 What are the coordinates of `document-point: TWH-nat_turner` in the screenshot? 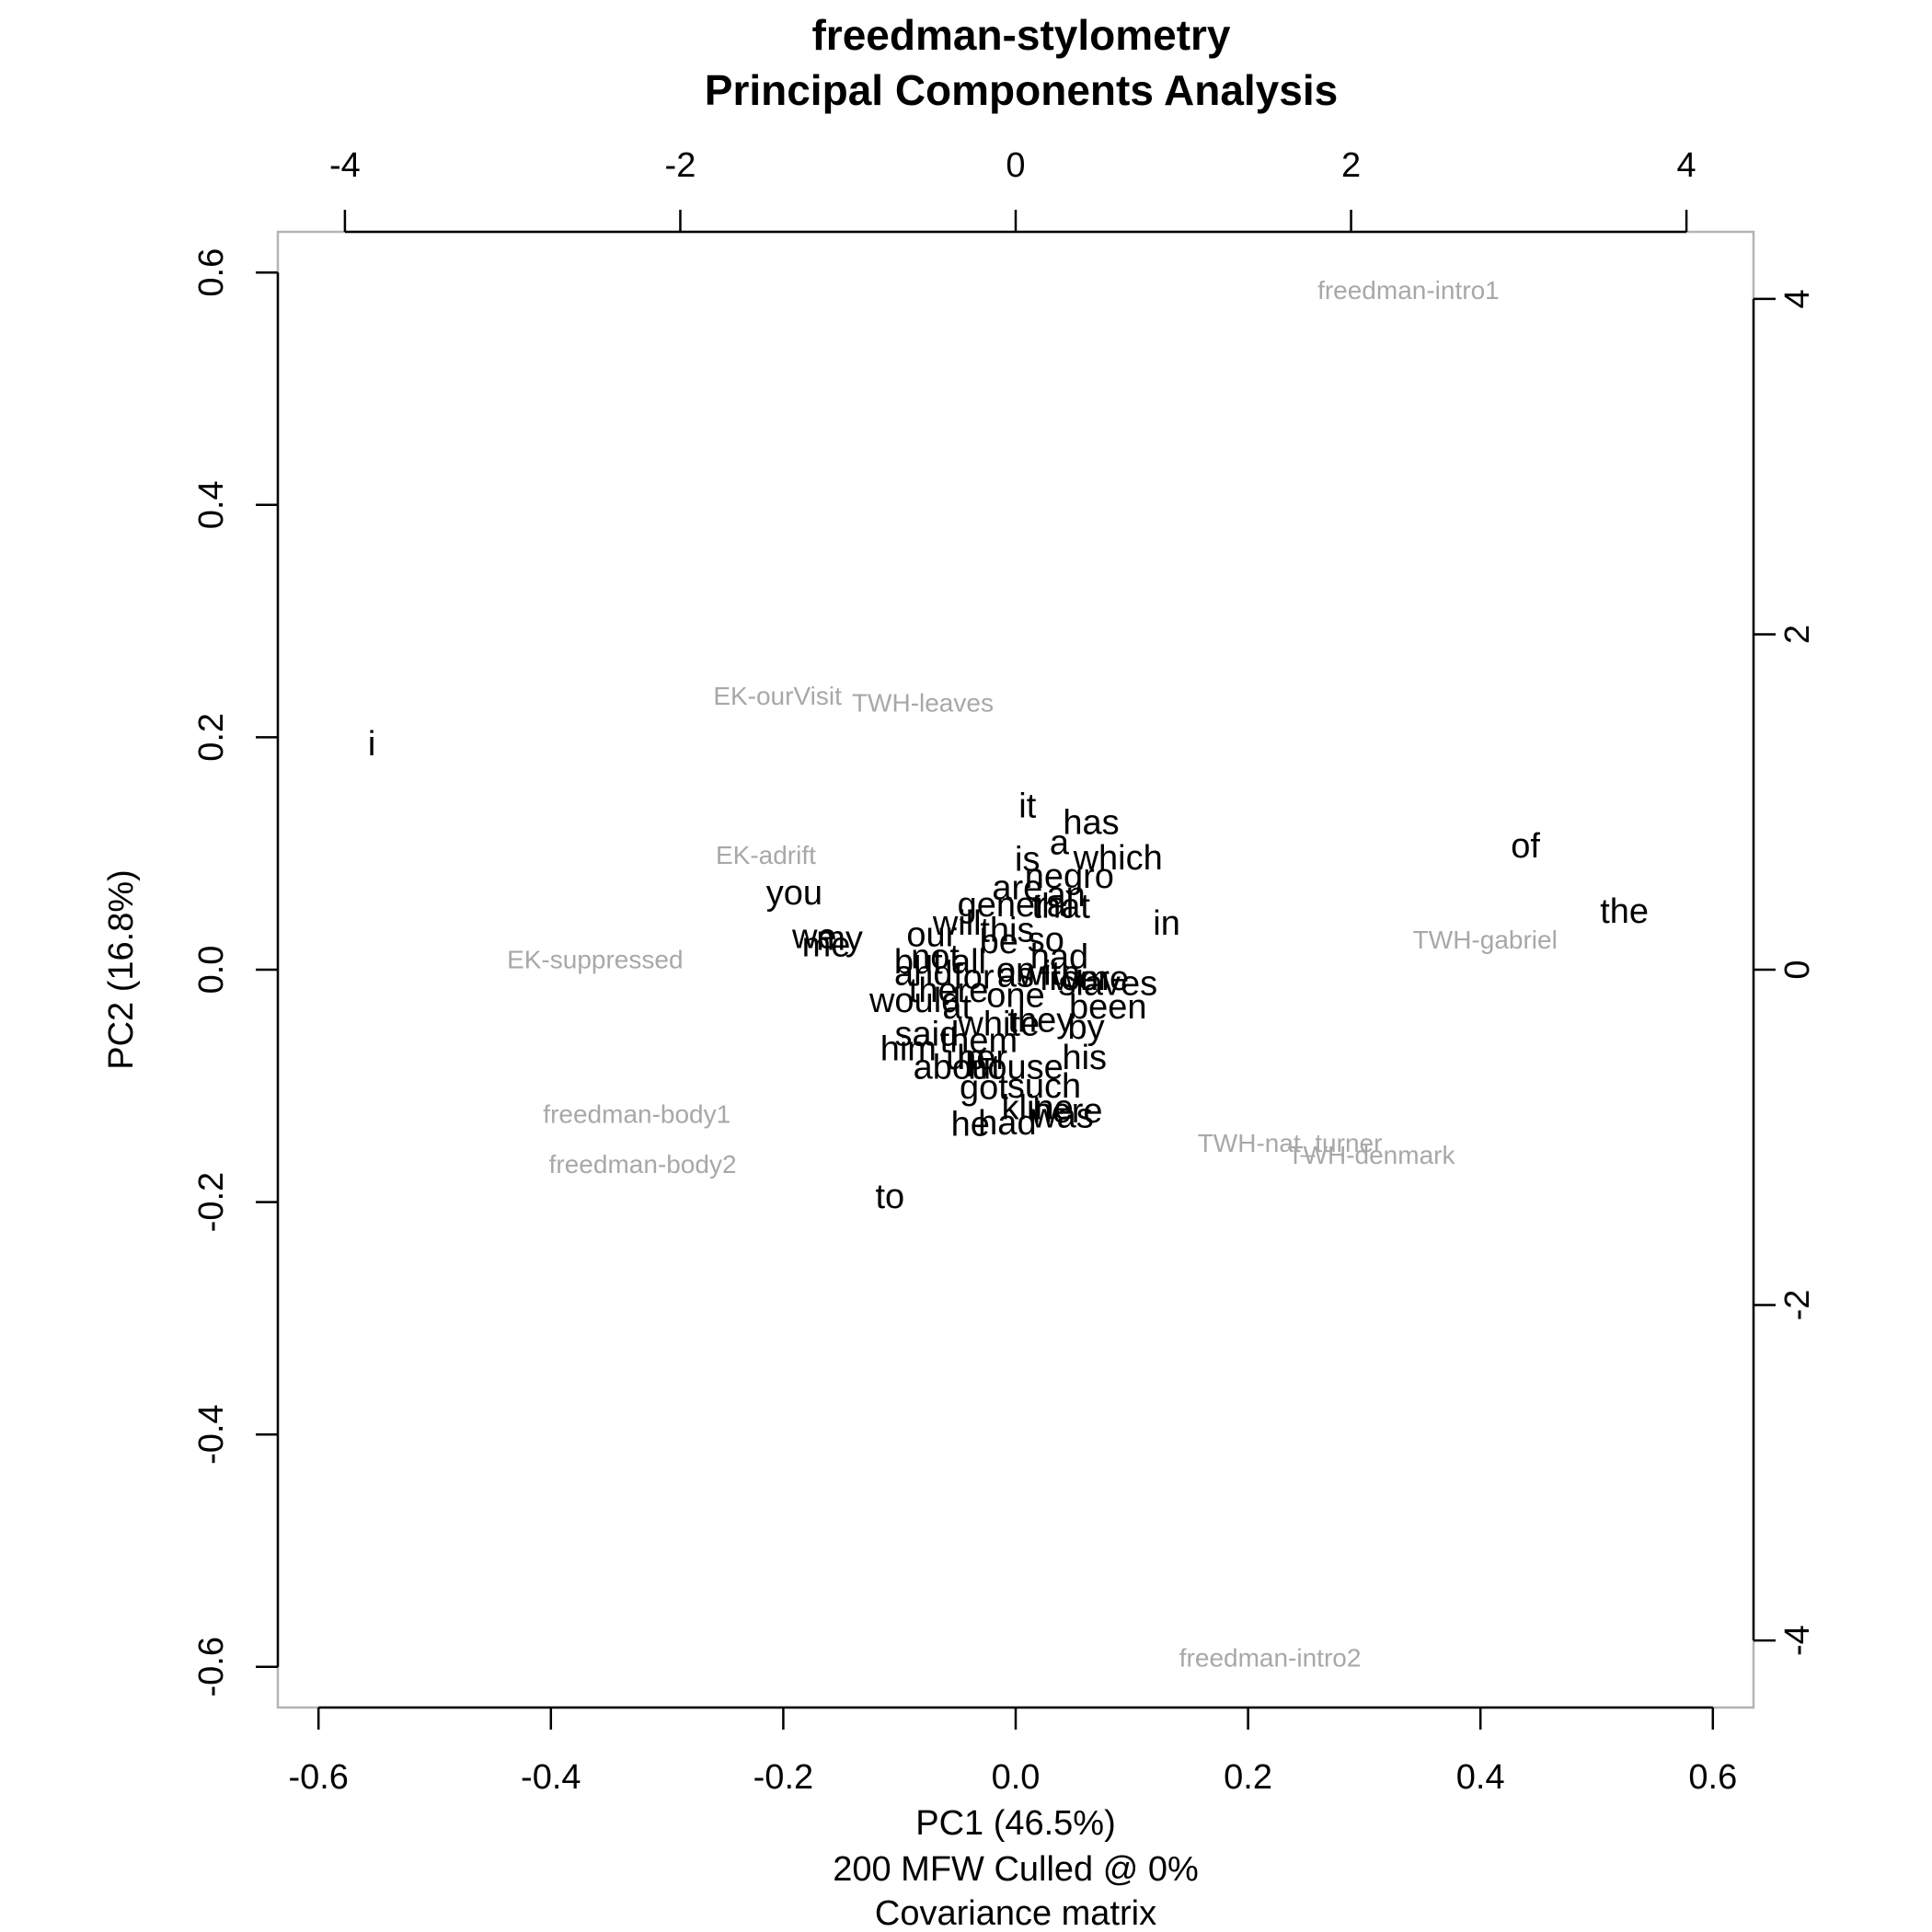 It's located at (1290, 1143).